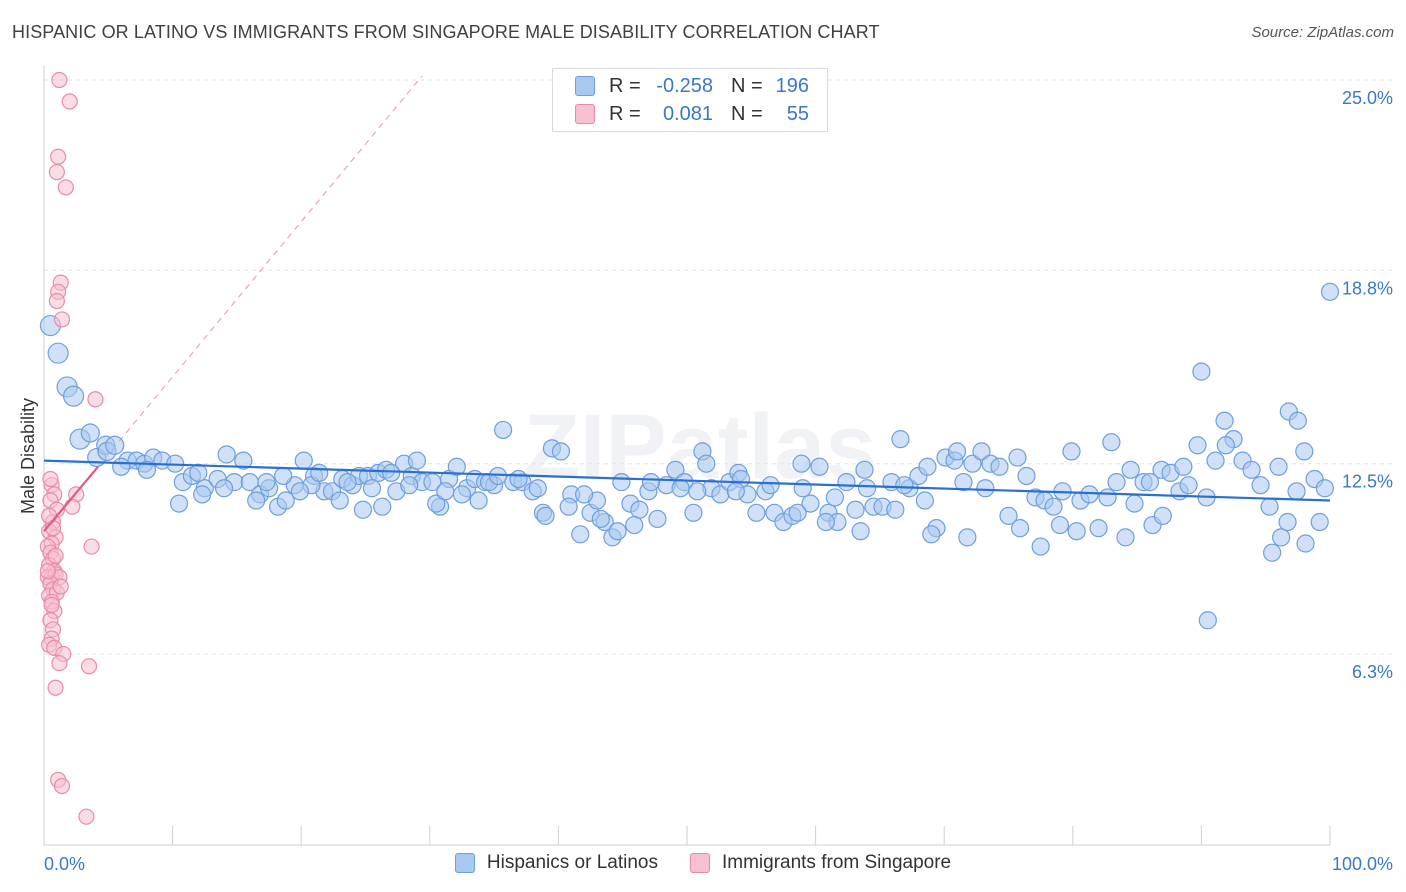  I want to click on y-tick-label: 6.3%, so click(1372, 672).